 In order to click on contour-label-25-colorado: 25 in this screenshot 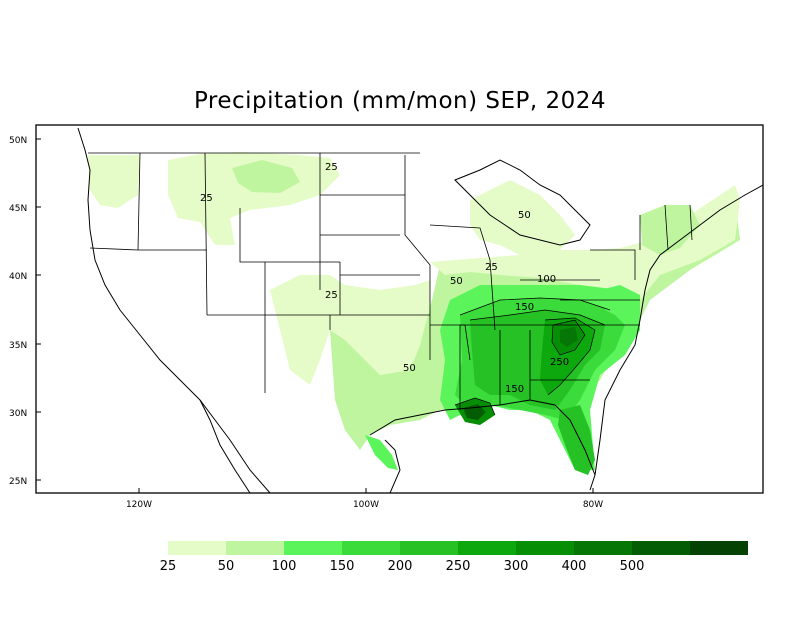, I will do `click(331, 295)`.